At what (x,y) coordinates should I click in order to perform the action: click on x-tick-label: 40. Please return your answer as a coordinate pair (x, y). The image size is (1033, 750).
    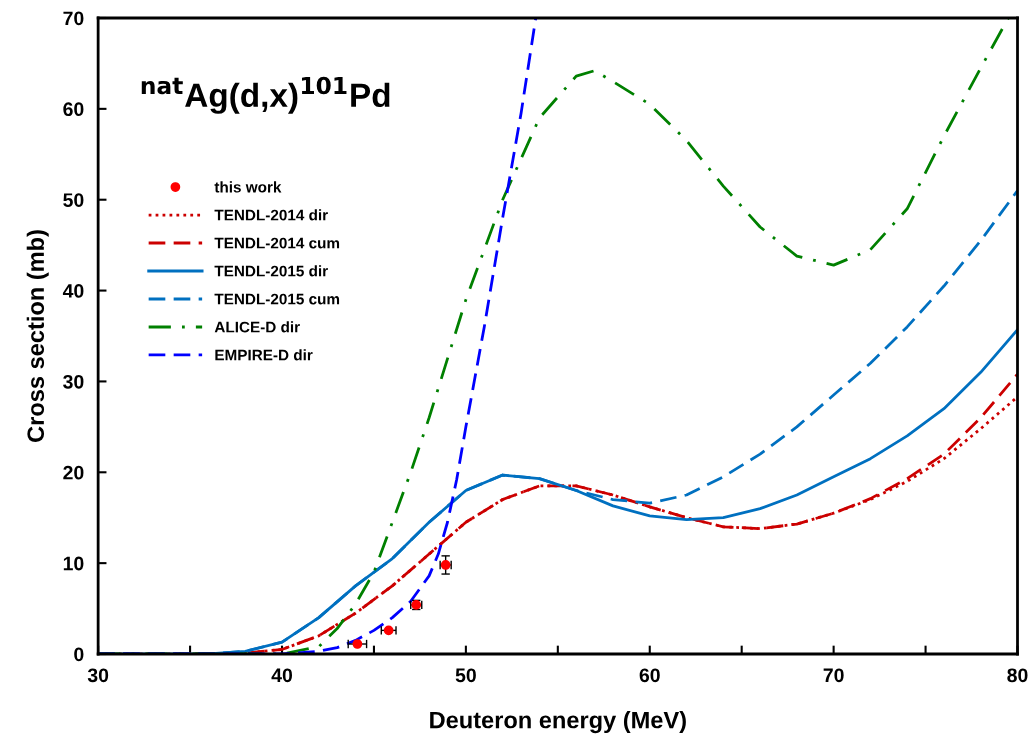
    Looking at the image, I should click on (282, 675).